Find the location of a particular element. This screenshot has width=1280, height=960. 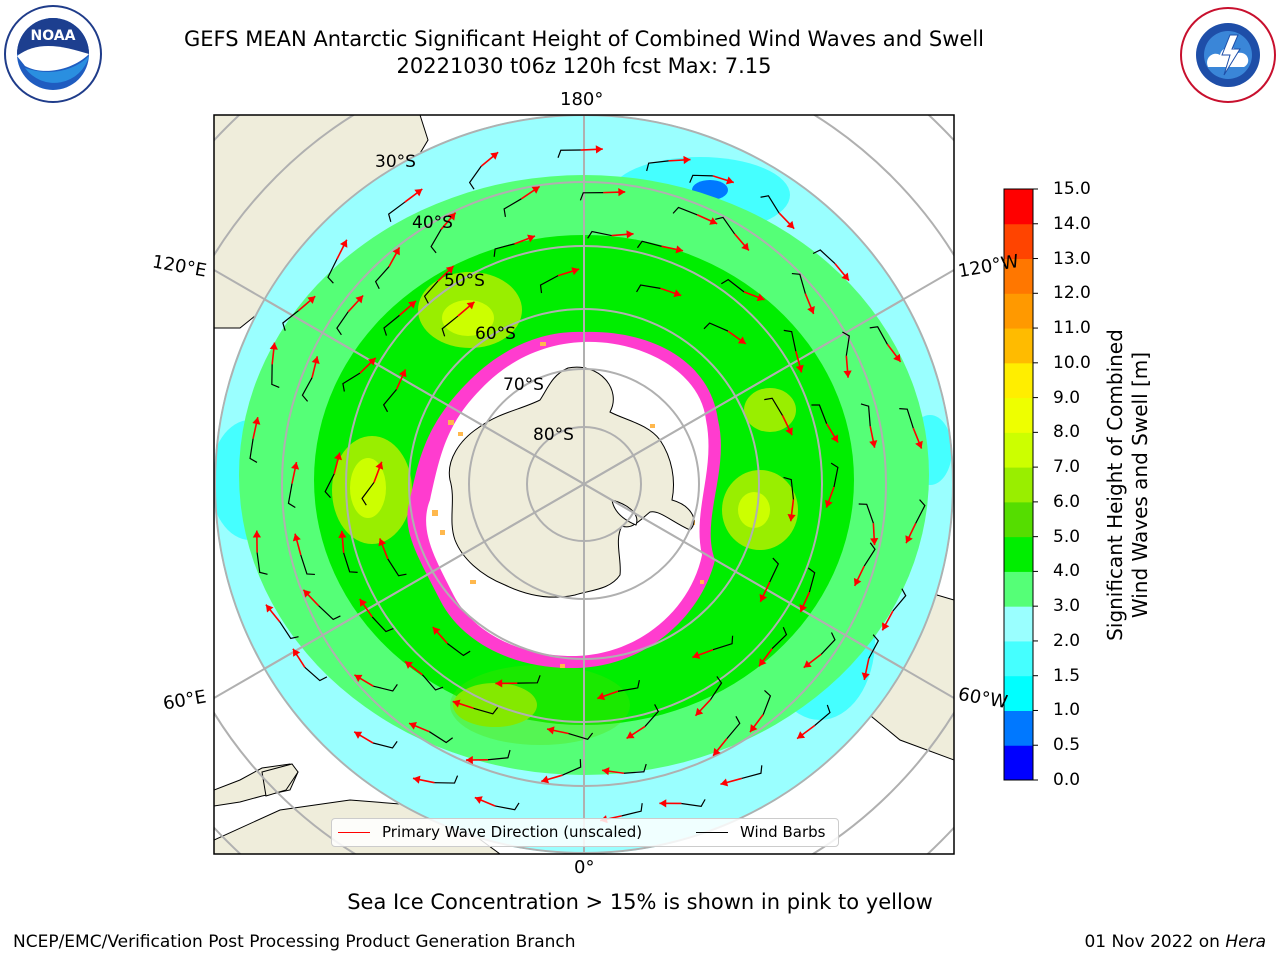

nws-logo is located at coordinates (1228, 55).